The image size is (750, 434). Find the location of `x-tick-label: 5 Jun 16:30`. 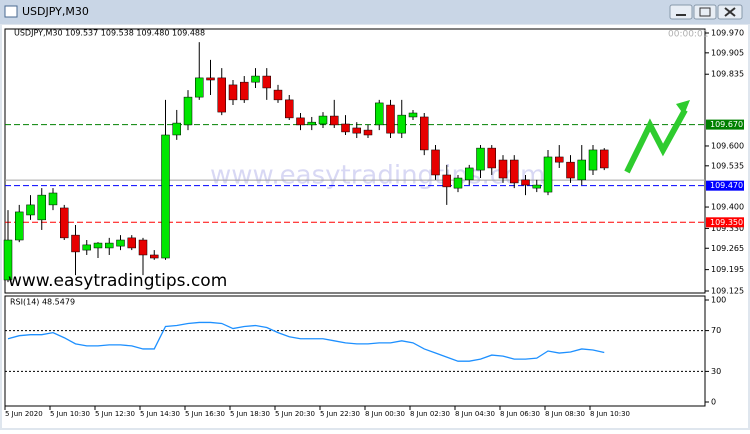

x-tick-label: 5 Jun 16:30 is located at coordinates (205, 414).